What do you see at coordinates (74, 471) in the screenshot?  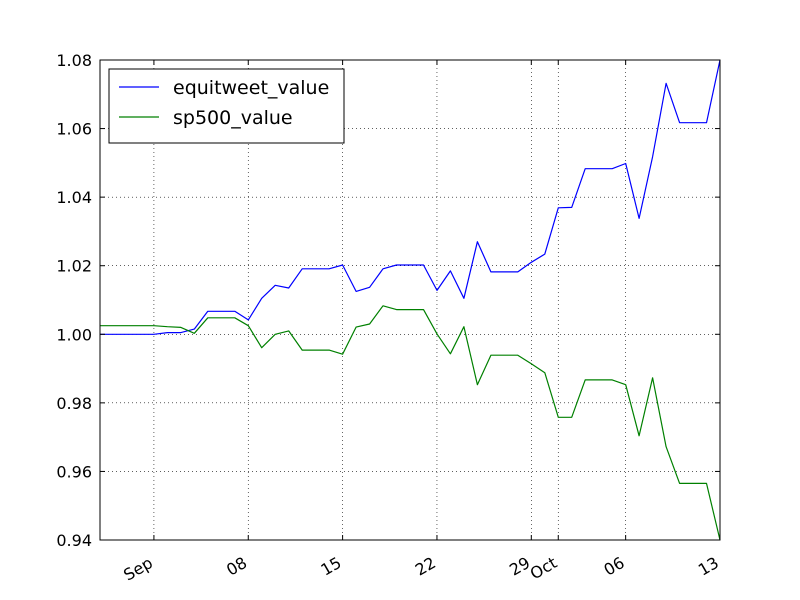 I see `y-tick-label: 0.96` at bounding box center [74, 471].